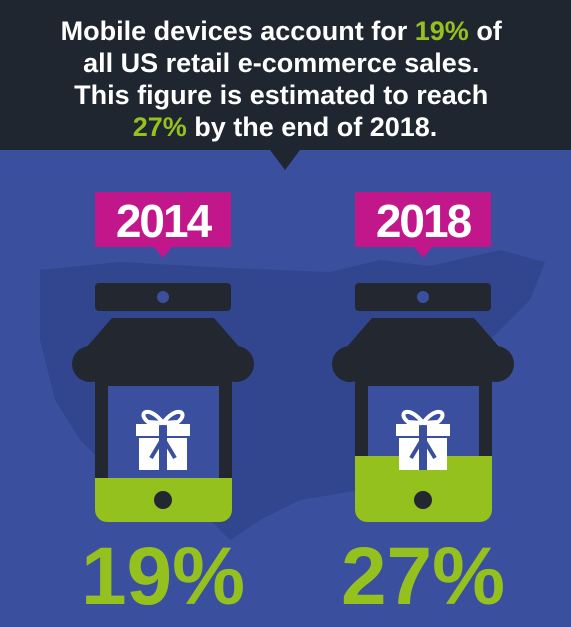  I want to click on text: all US retail e-commerce sales., so click(281, 63).